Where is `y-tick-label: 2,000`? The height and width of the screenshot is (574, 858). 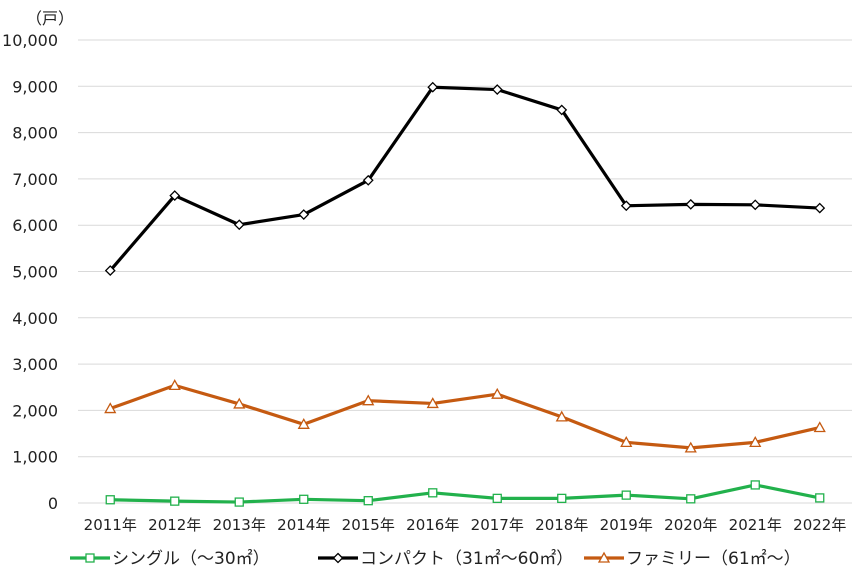 y-tick-label: 2,000 is located at coordinates (35, 410).